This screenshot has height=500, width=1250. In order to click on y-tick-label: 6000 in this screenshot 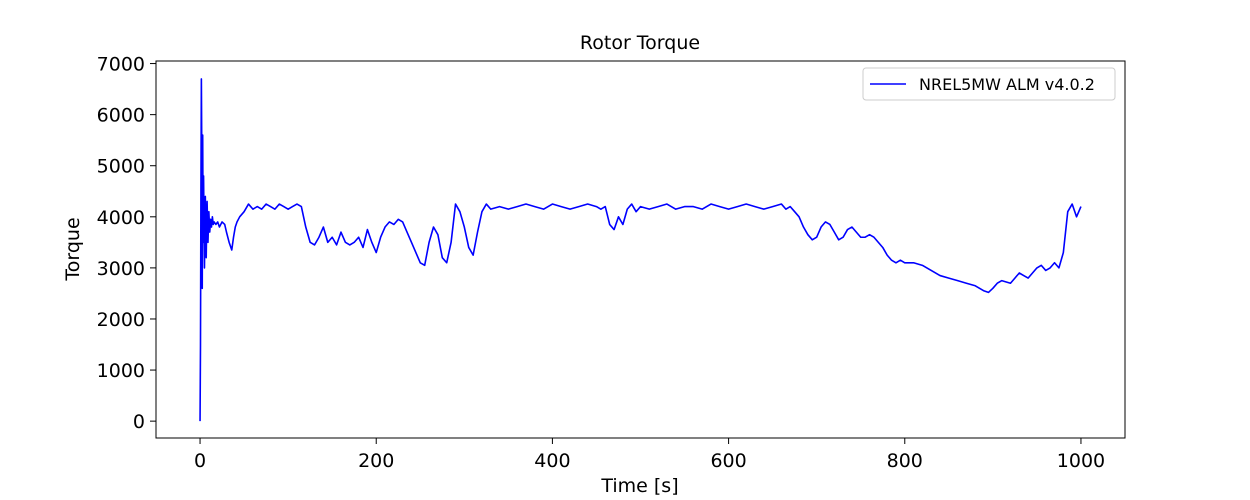, I will do `click(121, 116)`.